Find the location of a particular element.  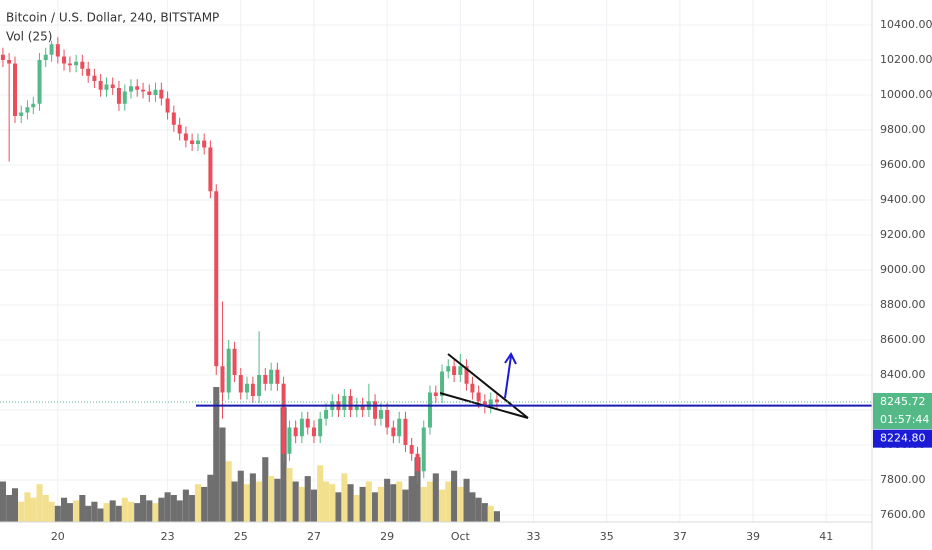

y-tick-label: 9000.00 is located at coordinates (903, 269).